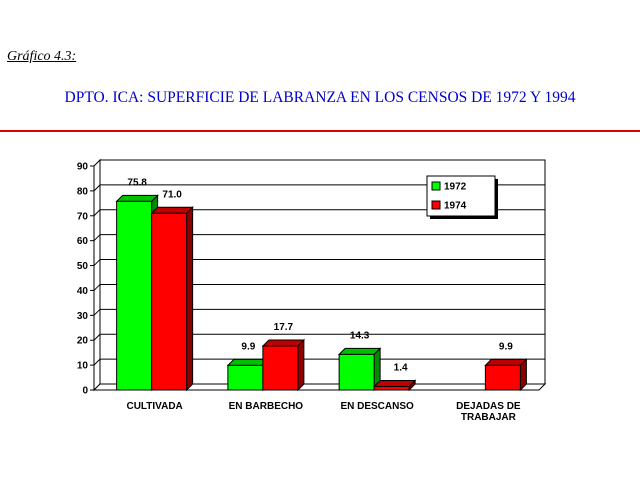  I want to click on divider, so click(320, 131).